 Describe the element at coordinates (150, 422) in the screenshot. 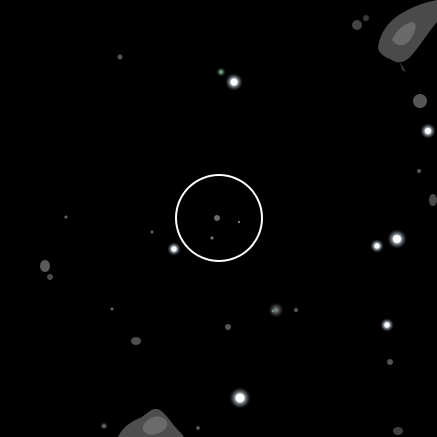

I see `nebula-bottom` at that location.